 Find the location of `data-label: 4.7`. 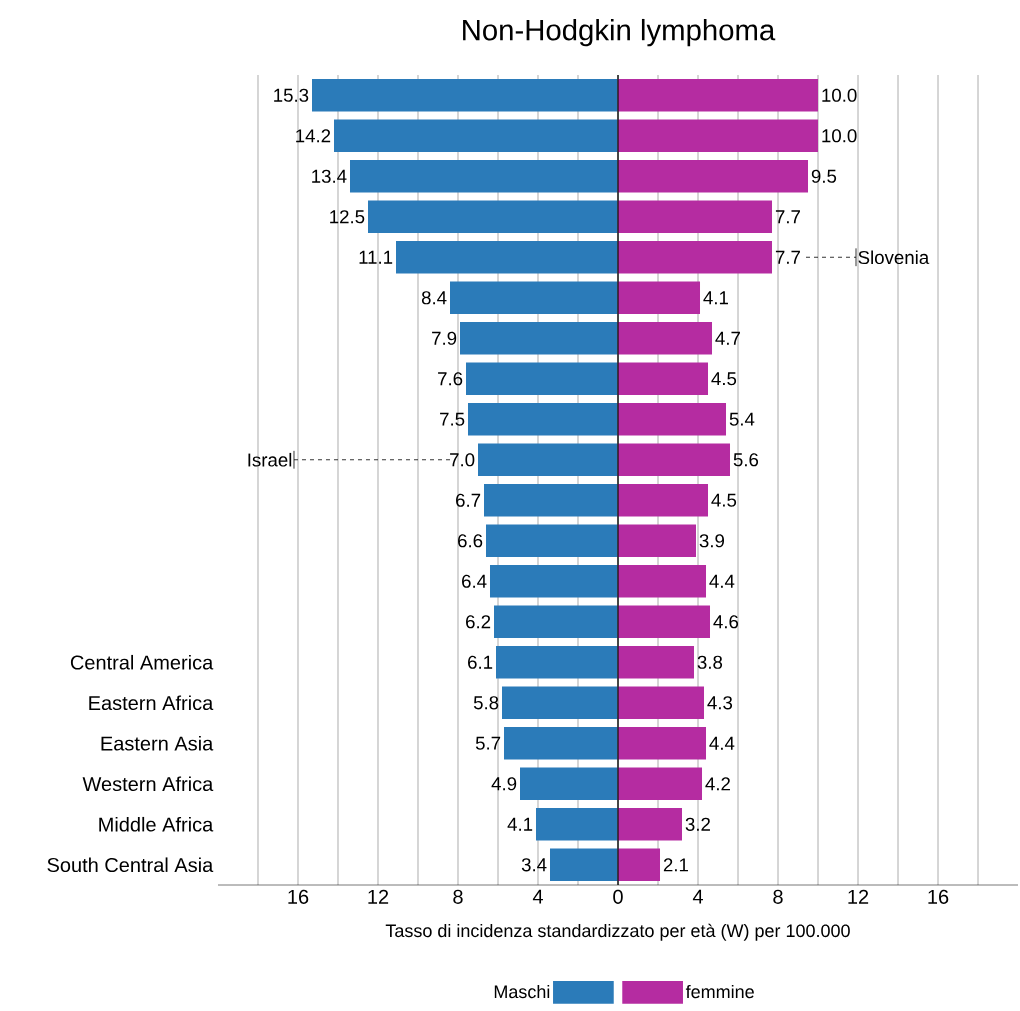

data-label: 4.7 is located at coordinates (727, 338).